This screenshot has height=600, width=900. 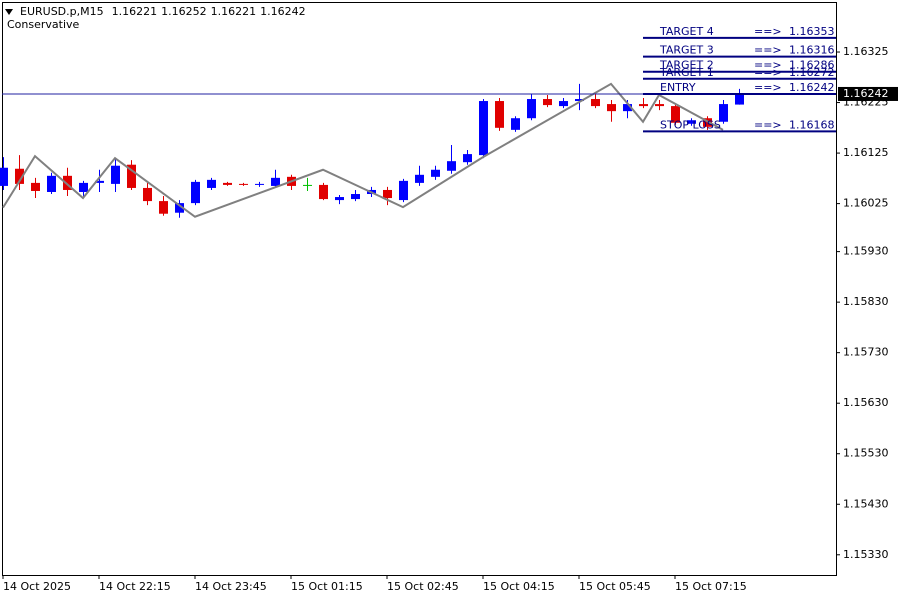 What do you see at coordinates (615, 586) in the screenshot?
I see `x-tick-label: 15 Oct 05:45` at bounding box center [615, 586].